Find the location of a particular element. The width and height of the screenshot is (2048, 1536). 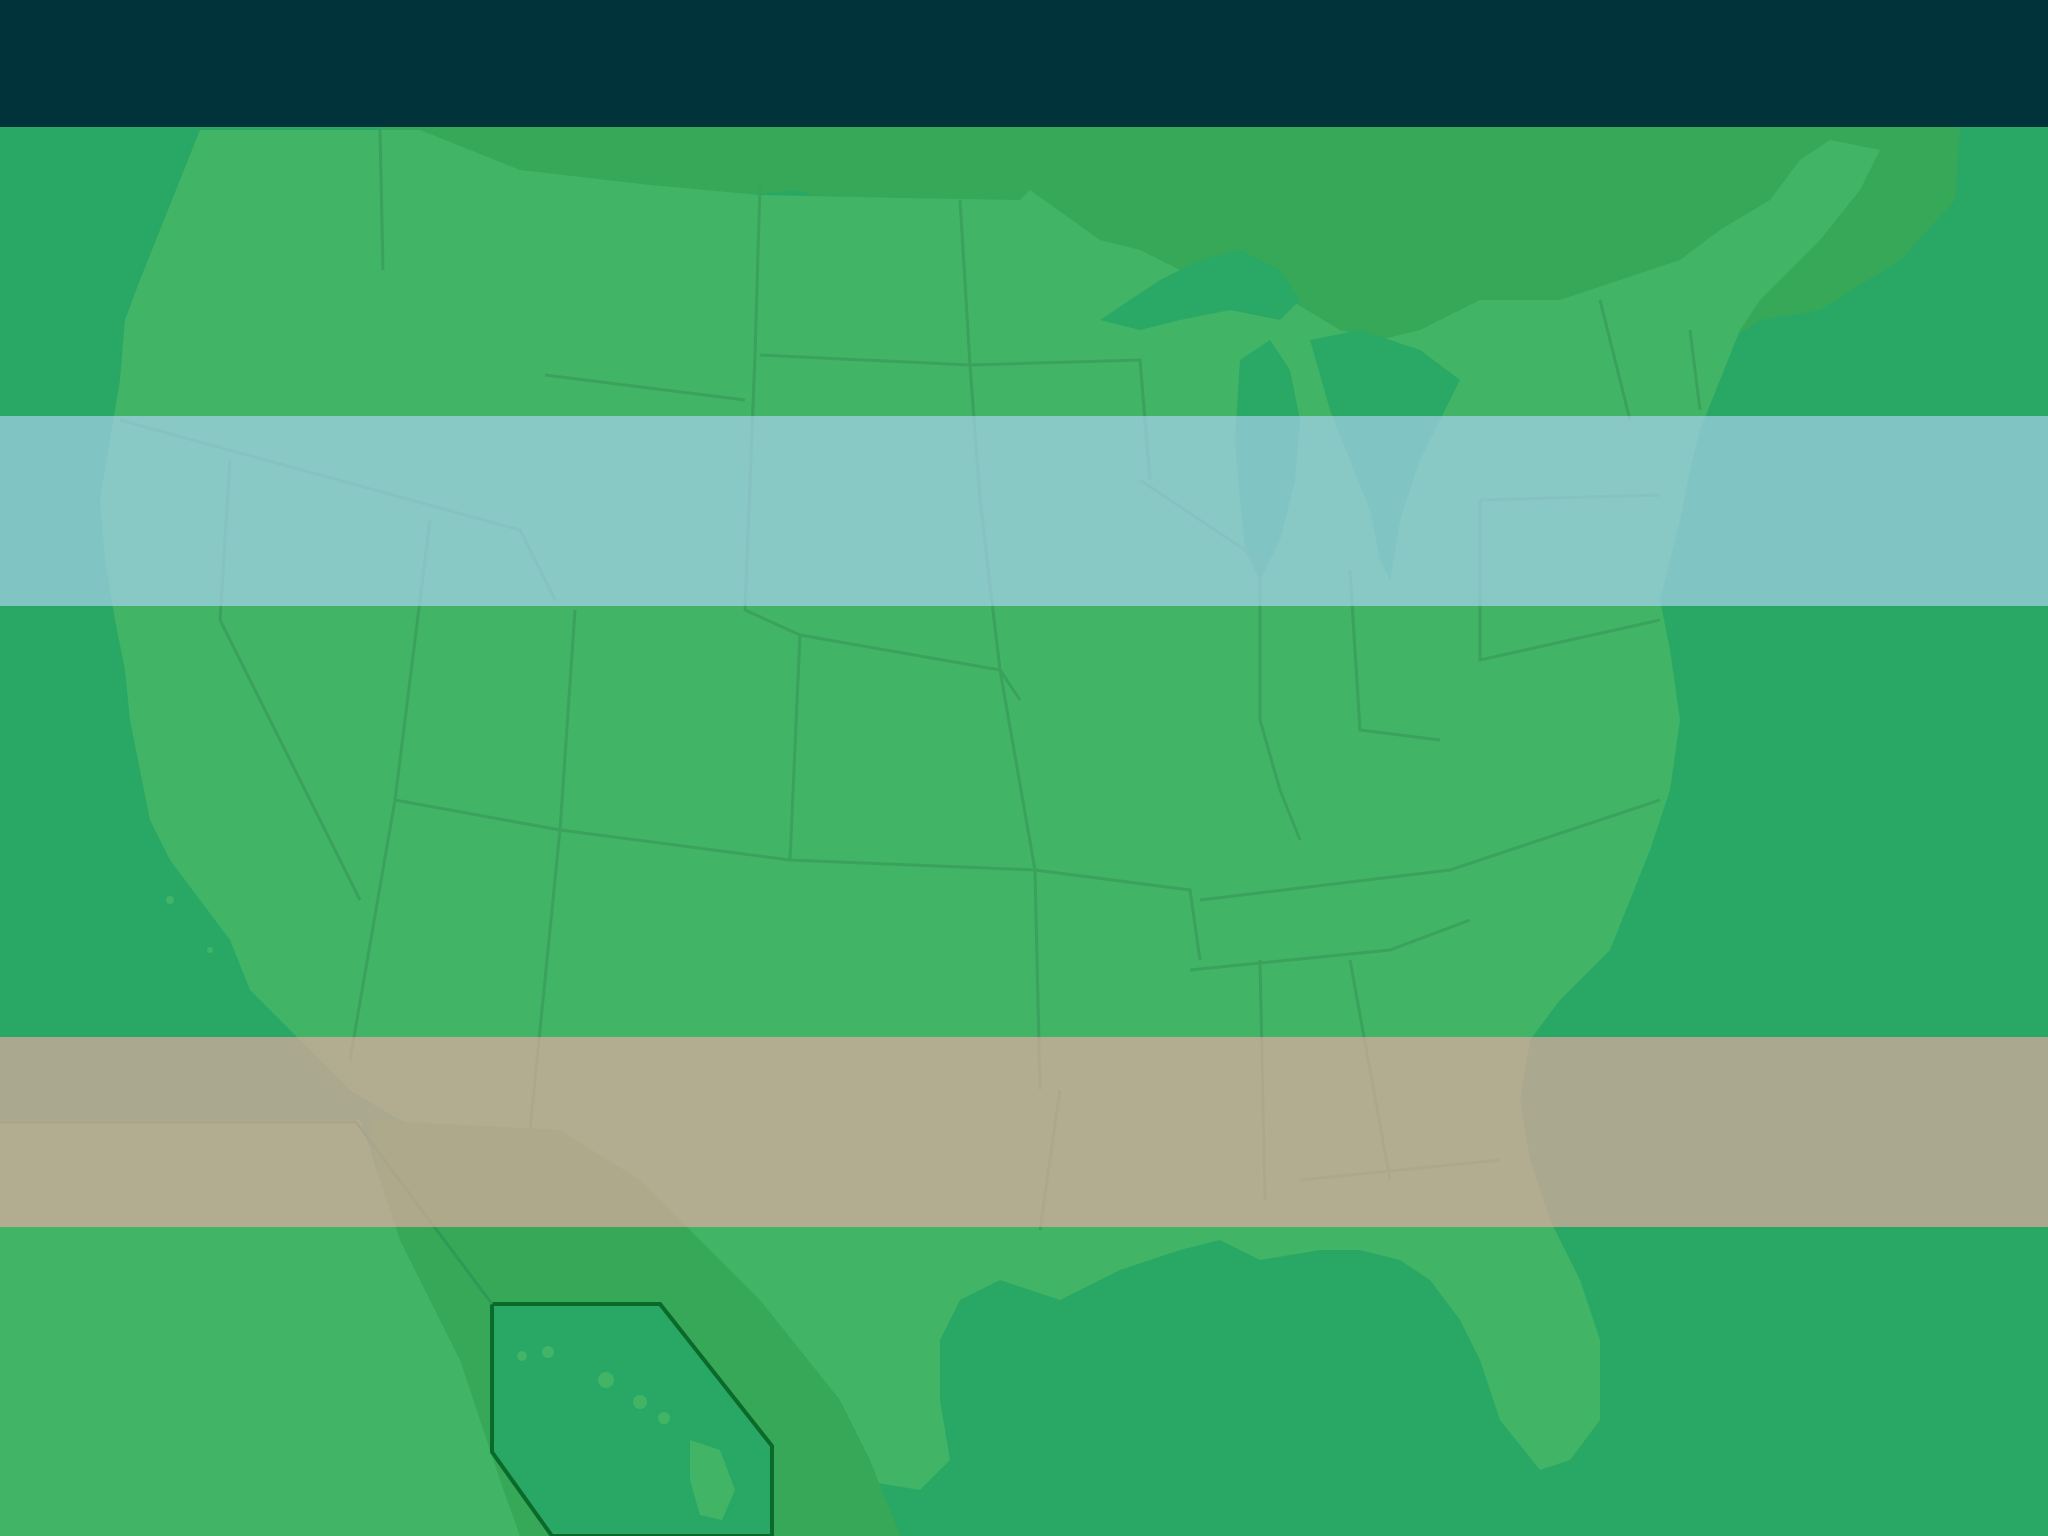

blue-highlight-band is located at coordinates (1024, 511).